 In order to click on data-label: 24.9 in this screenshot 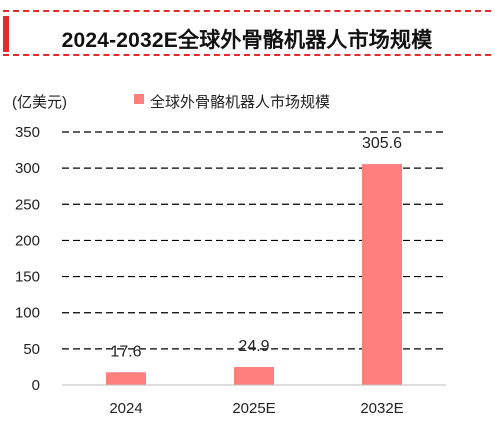, I will do `click(253, 346)`.